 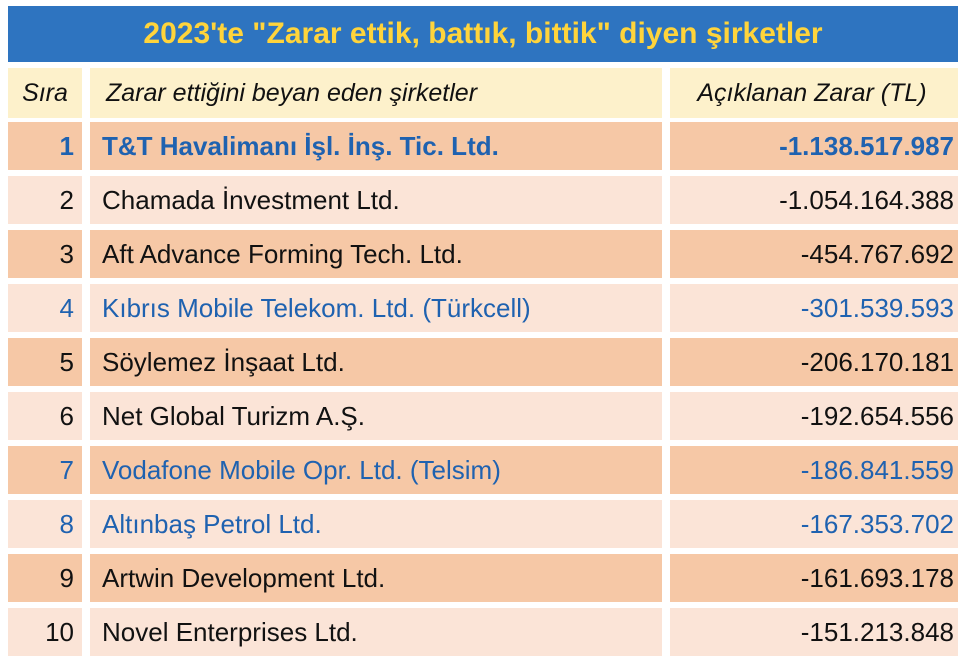 I want to click on cell-rank: 7, so click(x=45, y=470).